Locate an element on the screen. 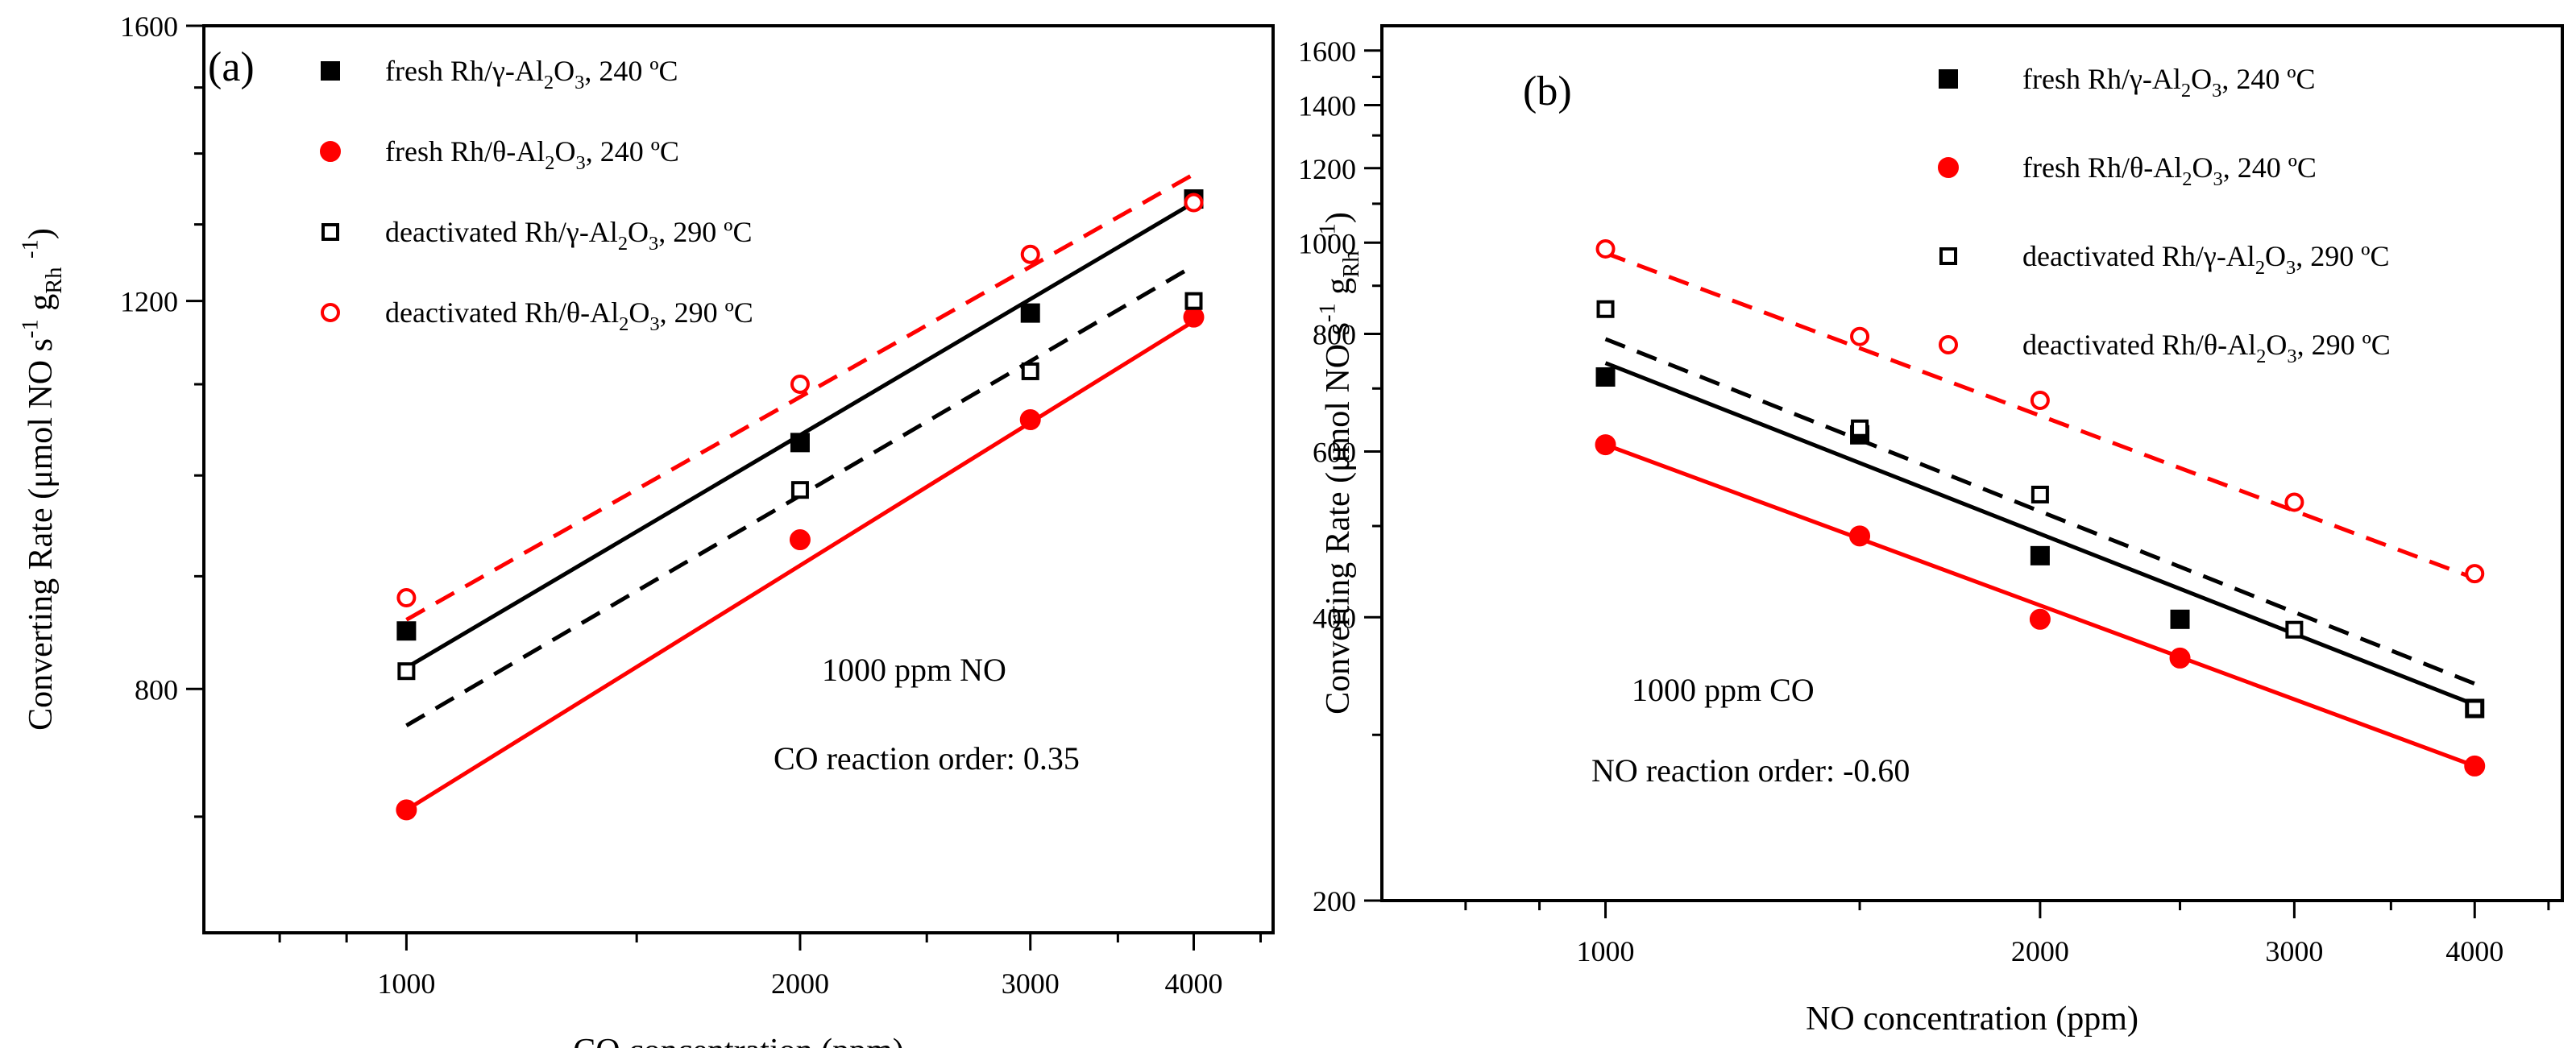 The image size is (2576, 1048). legend-label-part: deactivated Rh/θ-Al is located at coordinates (502, 312).